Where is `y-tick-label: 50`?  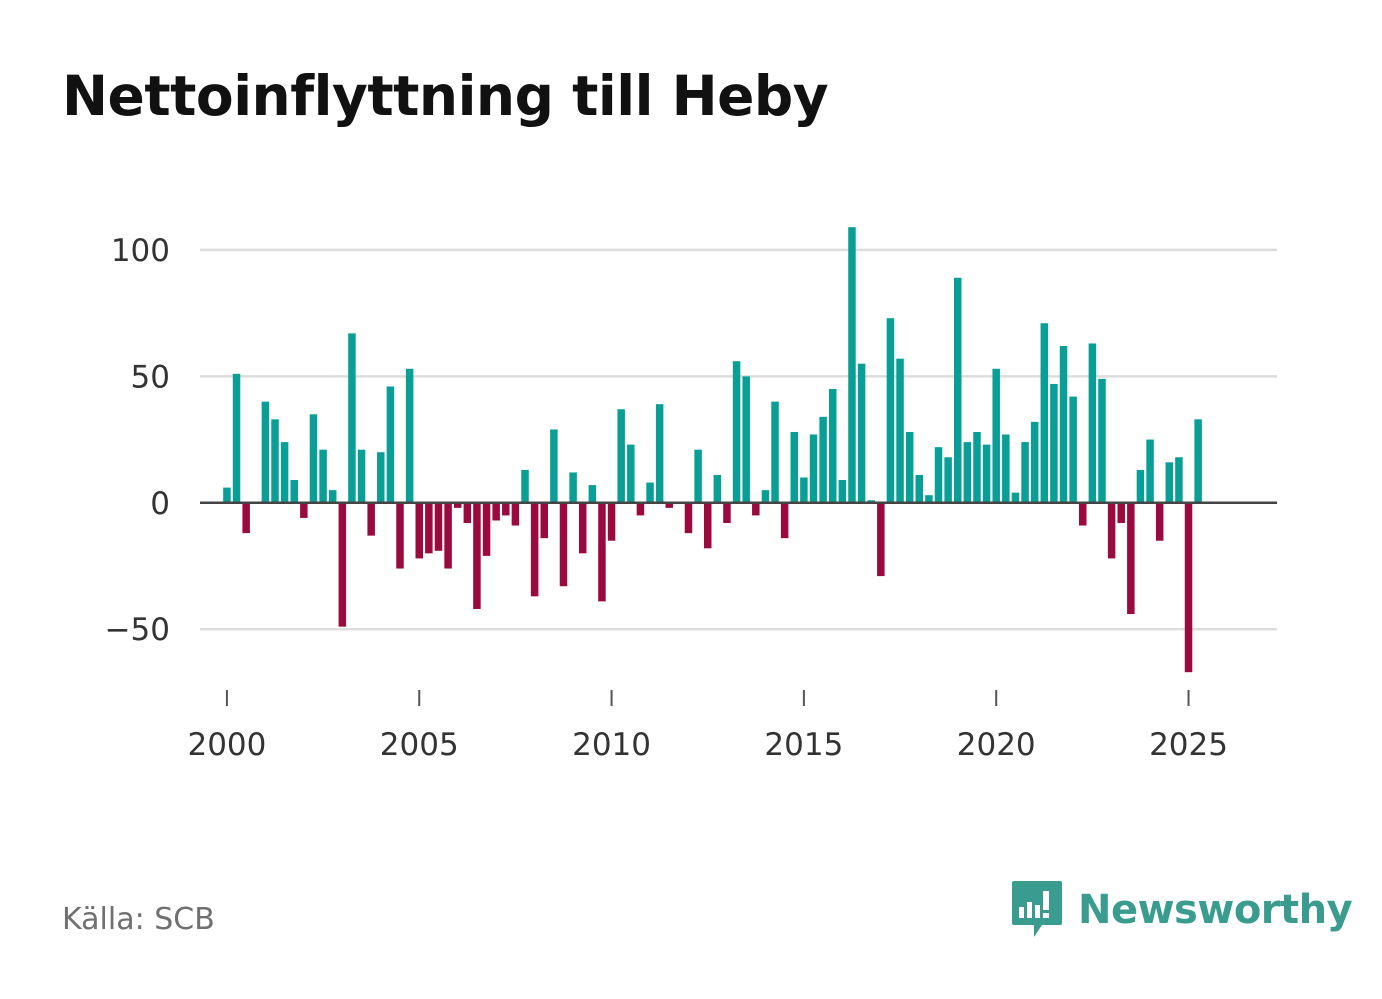
y-tick-label: 50 is located at coordinates (150, 377).